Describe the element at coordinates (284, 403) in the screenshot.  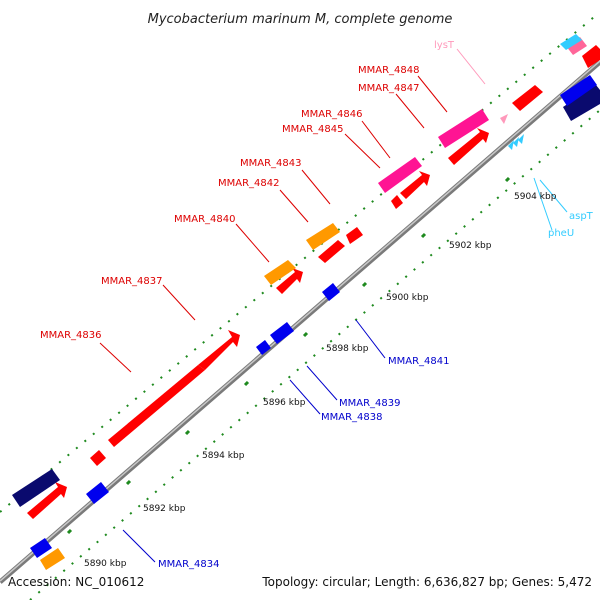
I see `tick-label: 5896 kbp` at that location.